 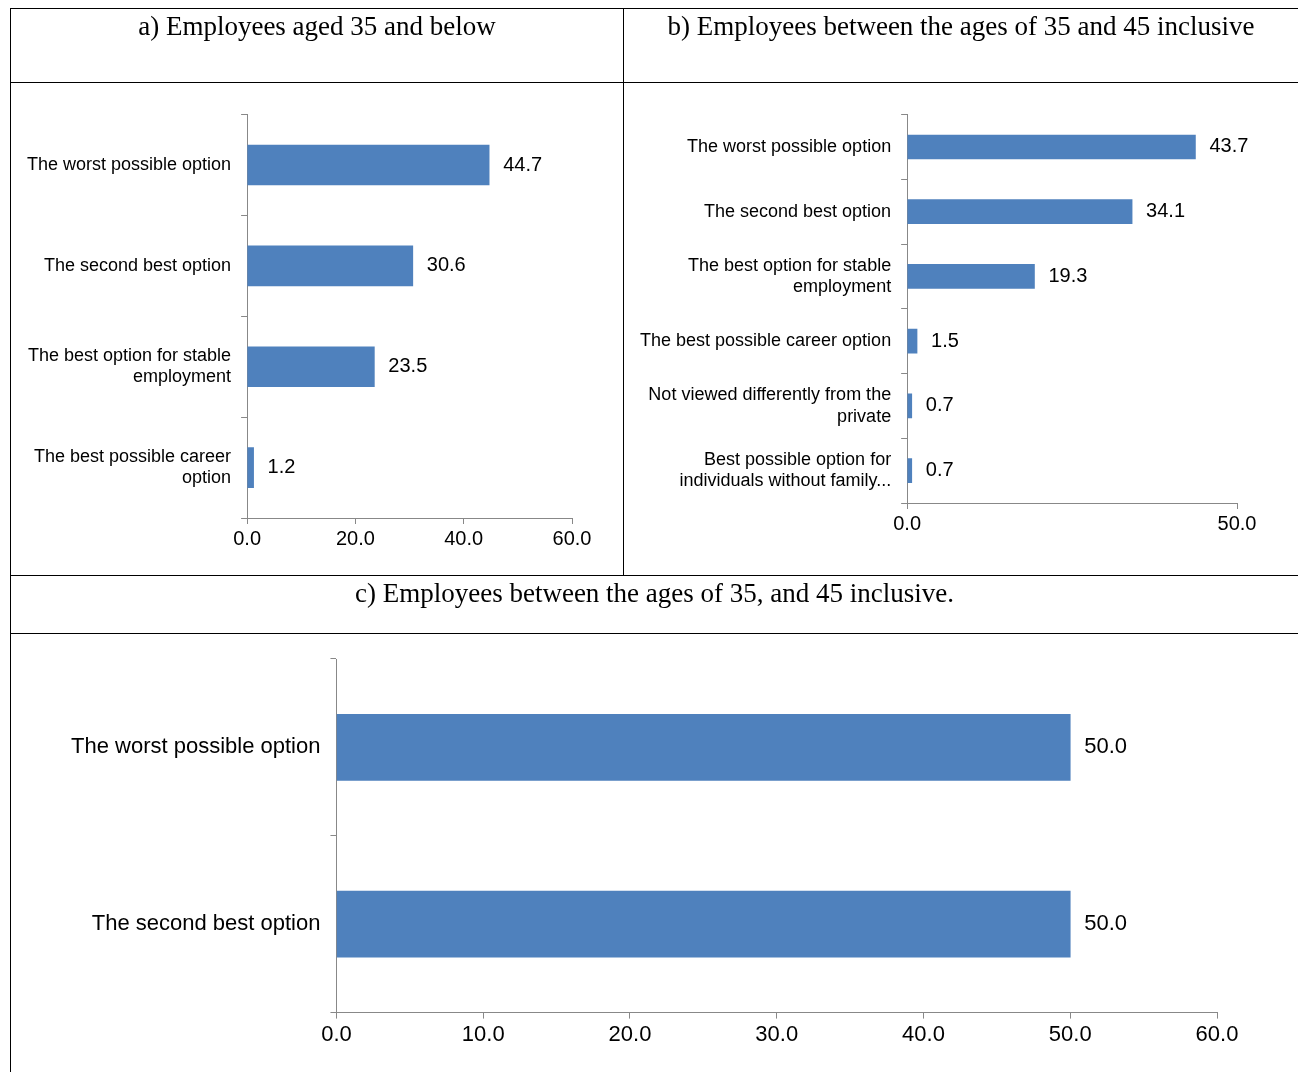 I want to click on chart-title: c) Employees between the ages of 35, and 45 inclusive., so click(x=654, y=605).